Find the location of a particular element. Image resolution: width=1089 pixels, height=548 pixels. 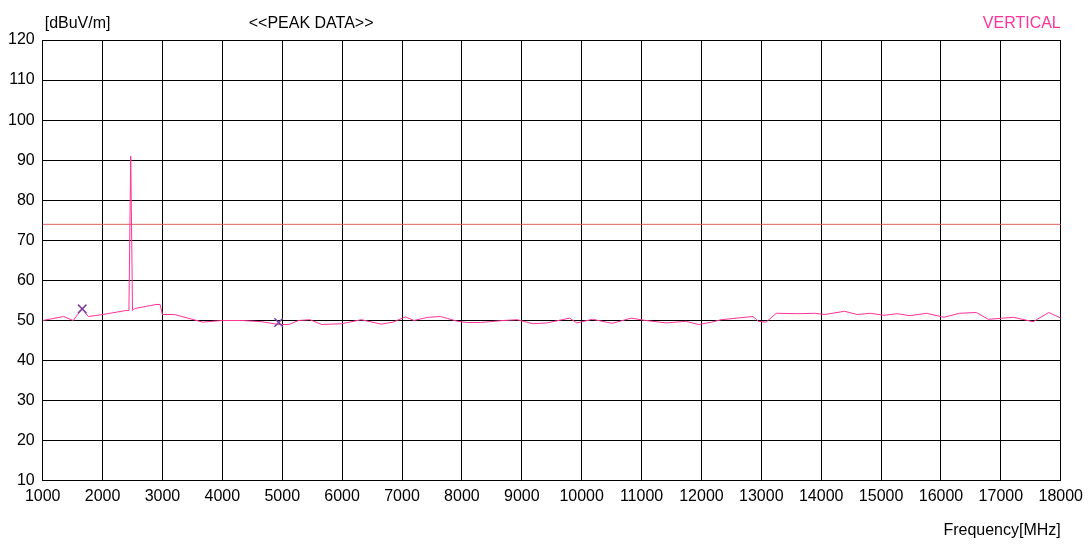

y-tick-label: 80 is located at coordinates (25, 199).